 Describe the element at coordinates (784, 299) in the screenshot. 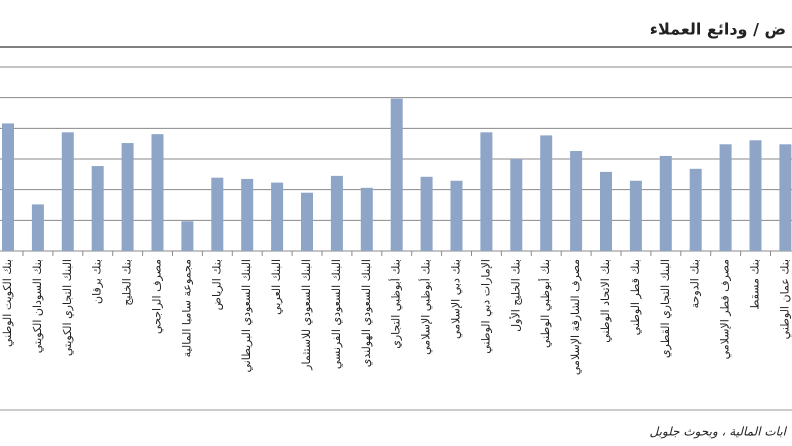

I see `x-tick-label: بنك عمان الوطني` at that location.